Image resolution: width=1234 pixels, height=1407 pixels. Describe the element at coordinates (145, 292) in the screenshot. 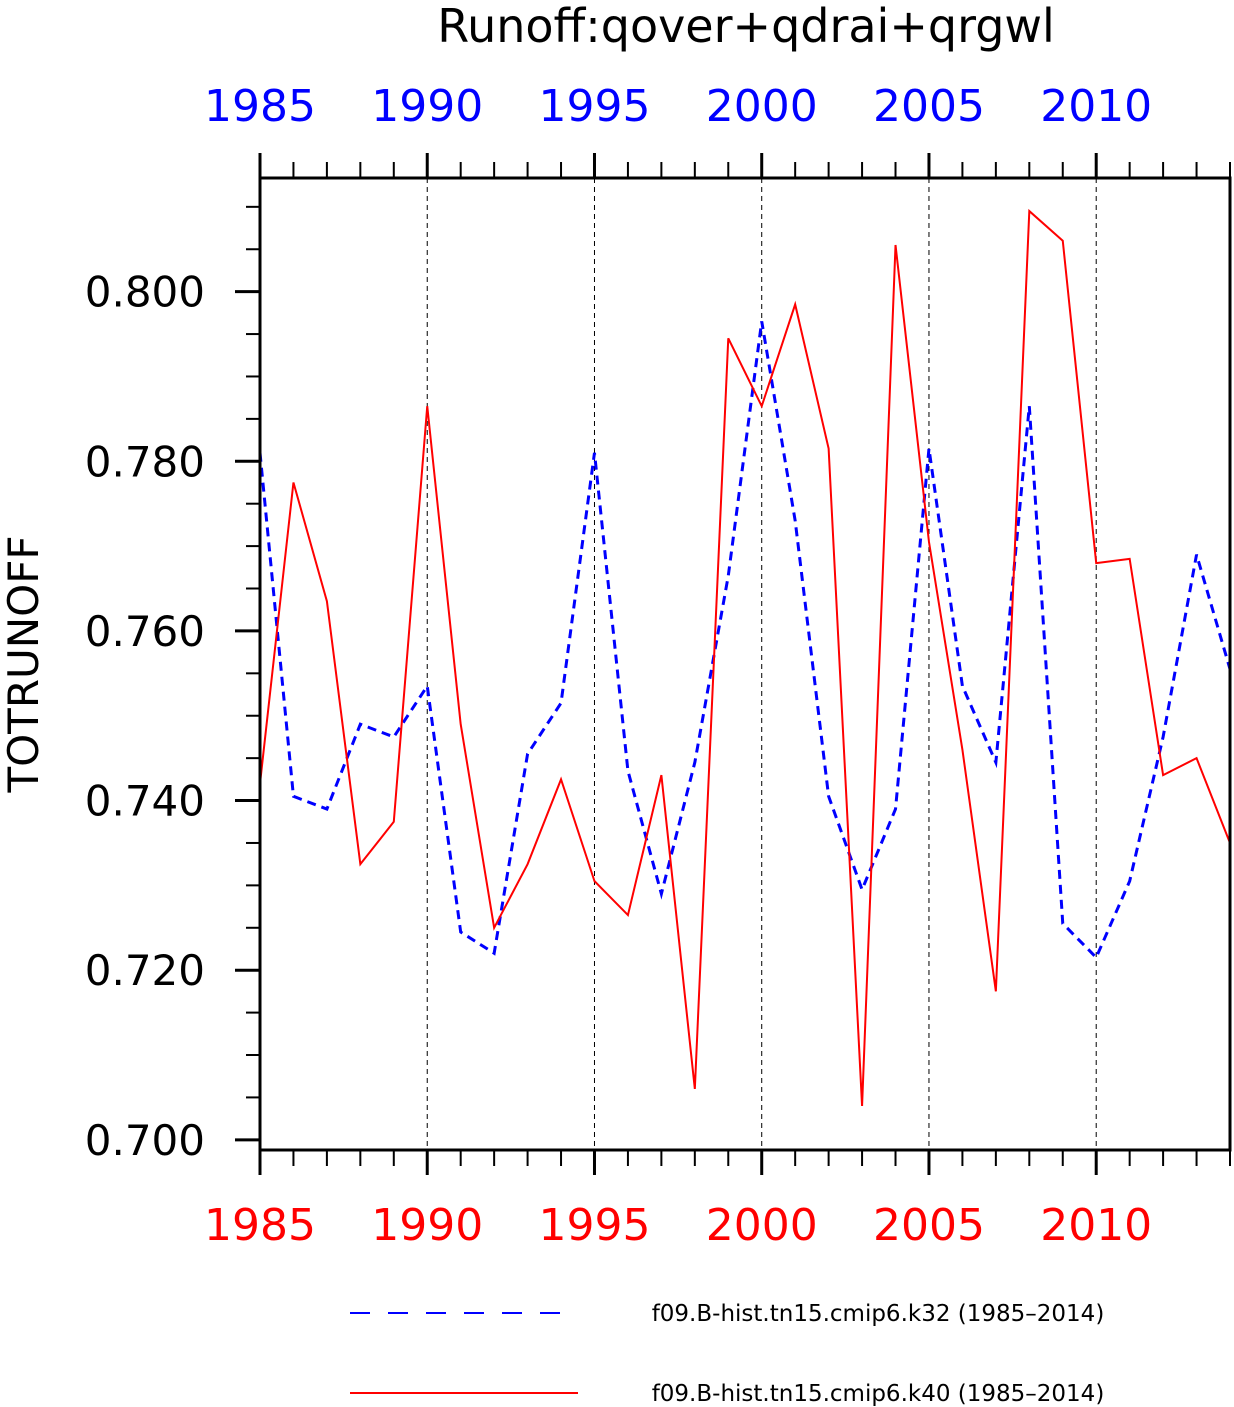

I see `y-tick-label: 0.800` at that location.